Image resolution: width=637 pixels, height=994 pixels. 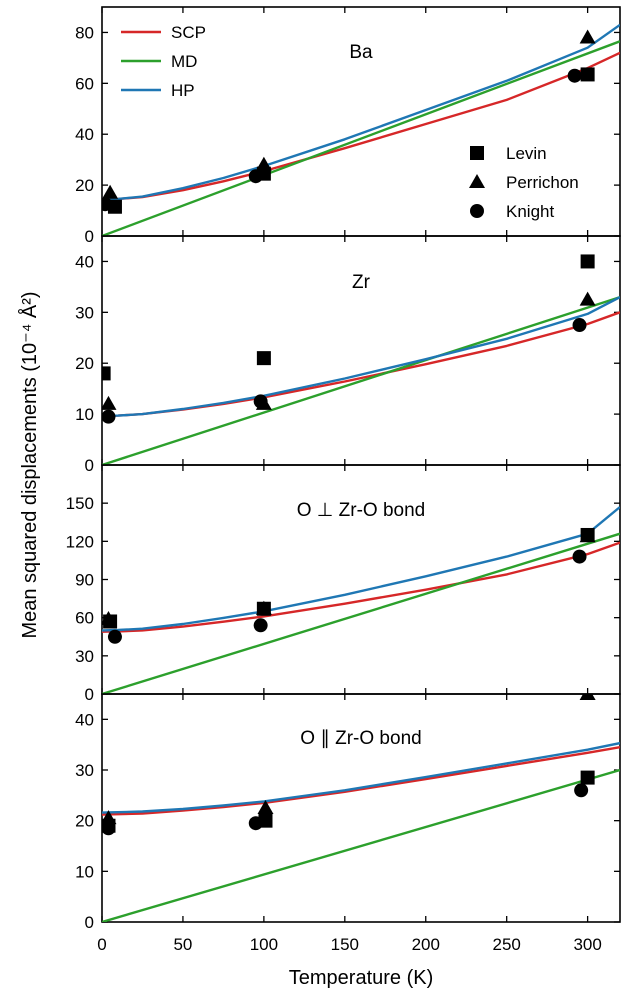 What do you see at coordinates (426, 944) in the screenshot?
I see `x-tick-label: 200` at bounding box center [426, 944].